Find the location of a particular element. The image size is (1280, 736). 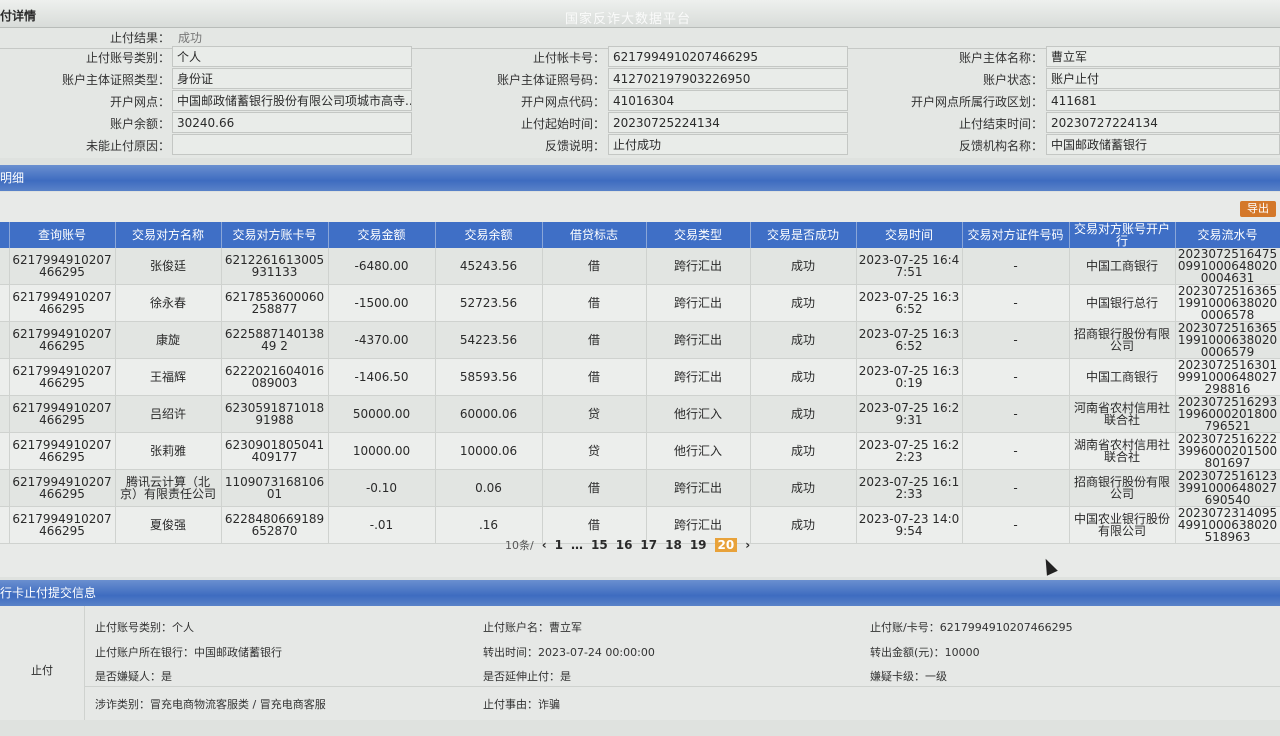

table-cell: 2023-07-25 16:36:52 is located at coordinates (909, 340).